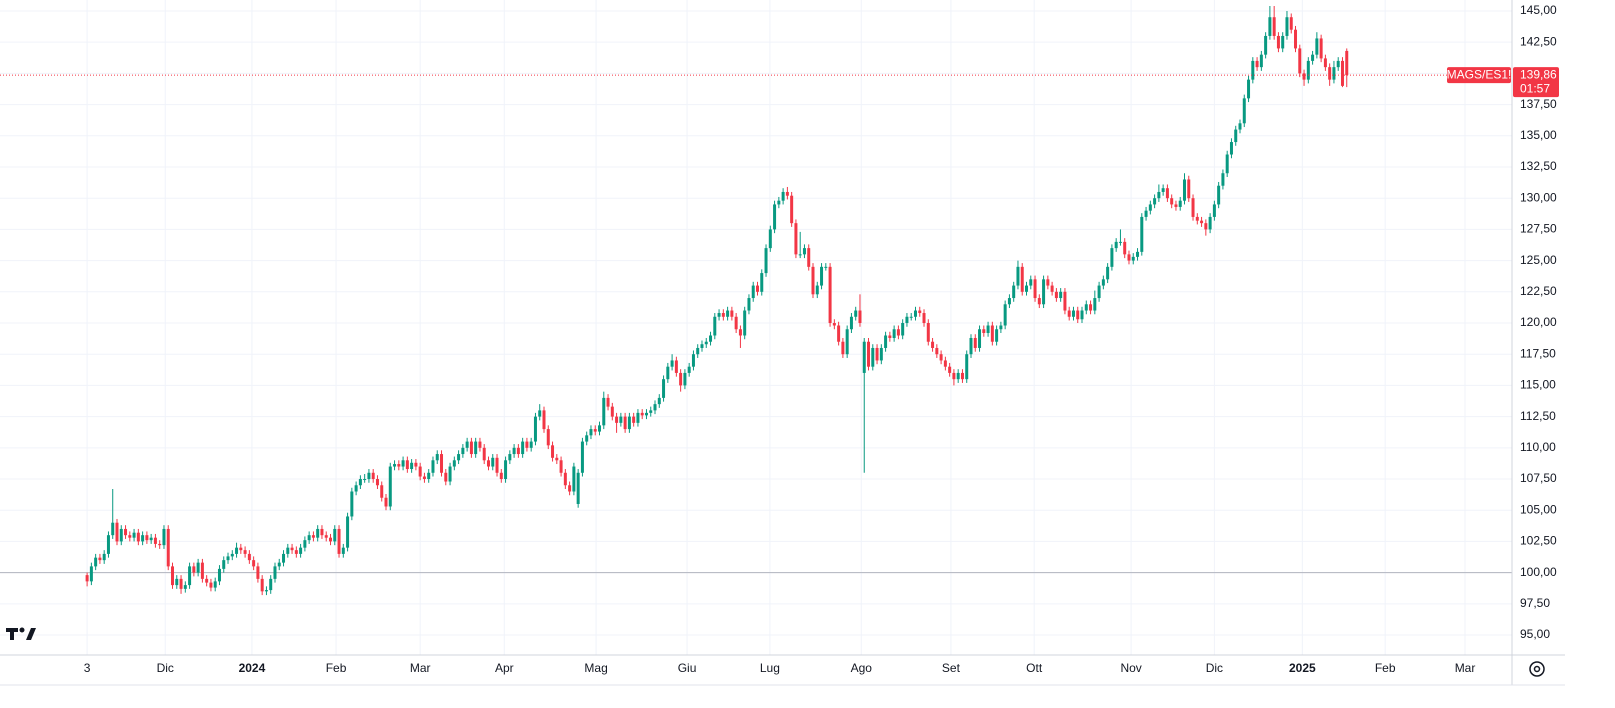 This screenshot has width=1615, height=708. What do you see at coordinates (1538, 291) in the screenshot?
I see `y-tick-label: 122,50` at bounding box center [1538, 291].